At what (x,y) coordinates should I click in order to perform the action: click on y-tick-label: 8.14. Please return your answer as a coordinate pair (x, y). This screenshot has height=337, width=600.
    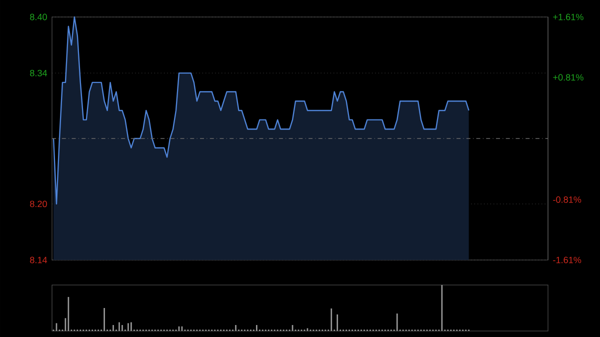
    Looking at the image, I should click on (39, 260).